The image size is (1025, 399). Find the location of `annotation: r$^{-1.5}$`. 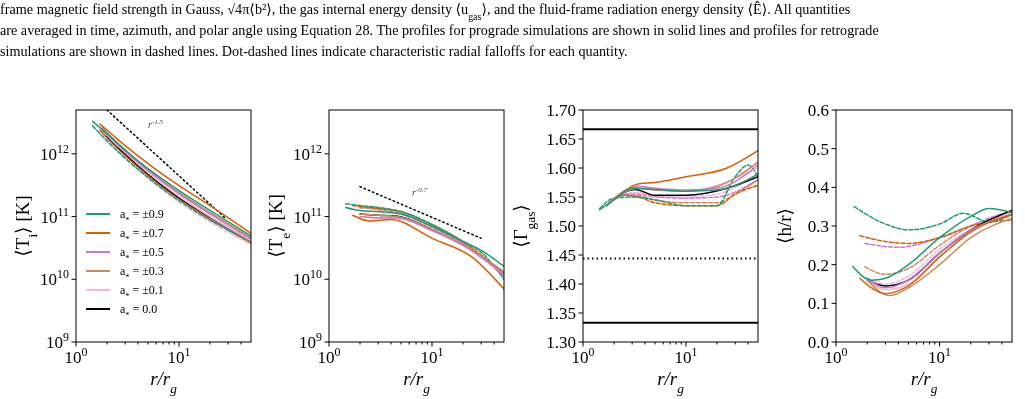

annotation: r$^{-1.5}$ is located at coordinates (156, 124).